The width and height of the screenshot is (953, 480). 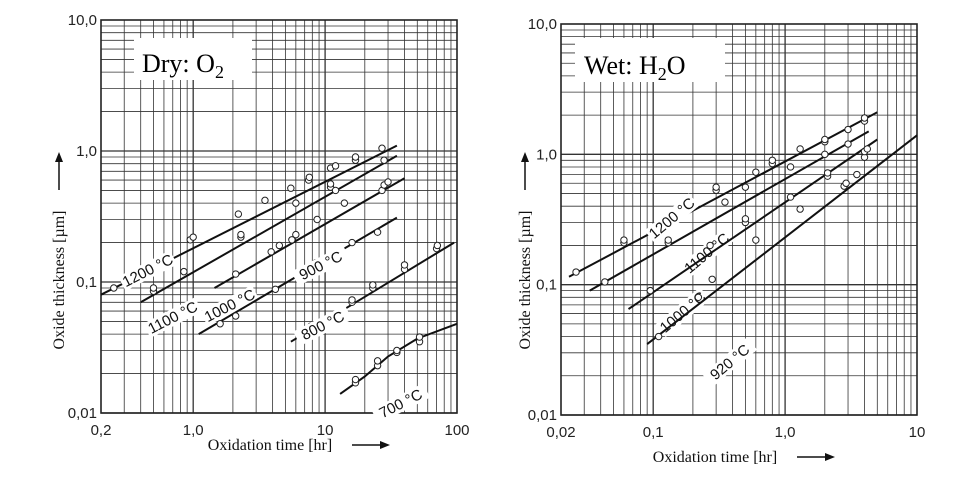 What do you see at coordinates (560, 432) in the screenshot?
I see `x-tick-label: 0,02` at bounding box center [560, 432].